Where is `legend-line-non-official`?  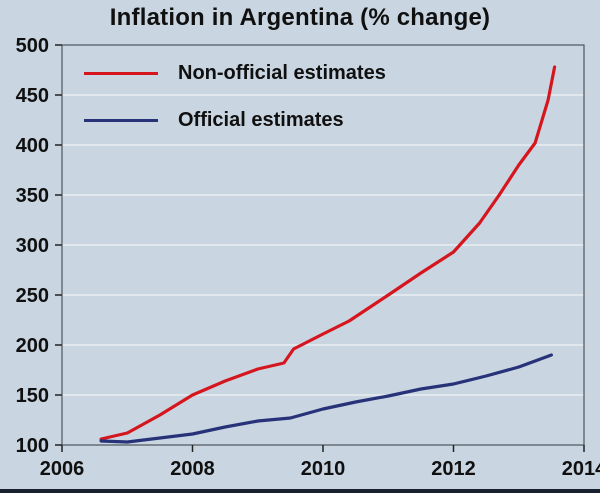
legend-line-non-official is located at coordinates (121, 73).